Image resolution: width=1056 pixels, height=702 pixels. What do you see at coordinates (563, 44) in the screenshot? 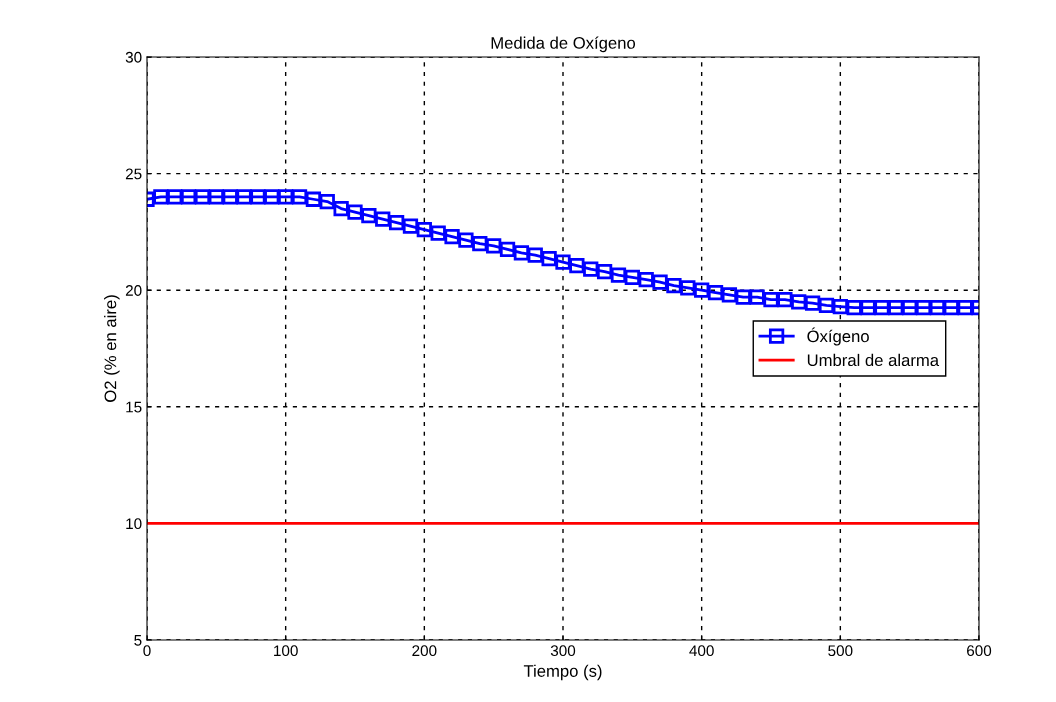
I see `chart-title: Medida de Oxígeno` at bounding box center [563, 44].